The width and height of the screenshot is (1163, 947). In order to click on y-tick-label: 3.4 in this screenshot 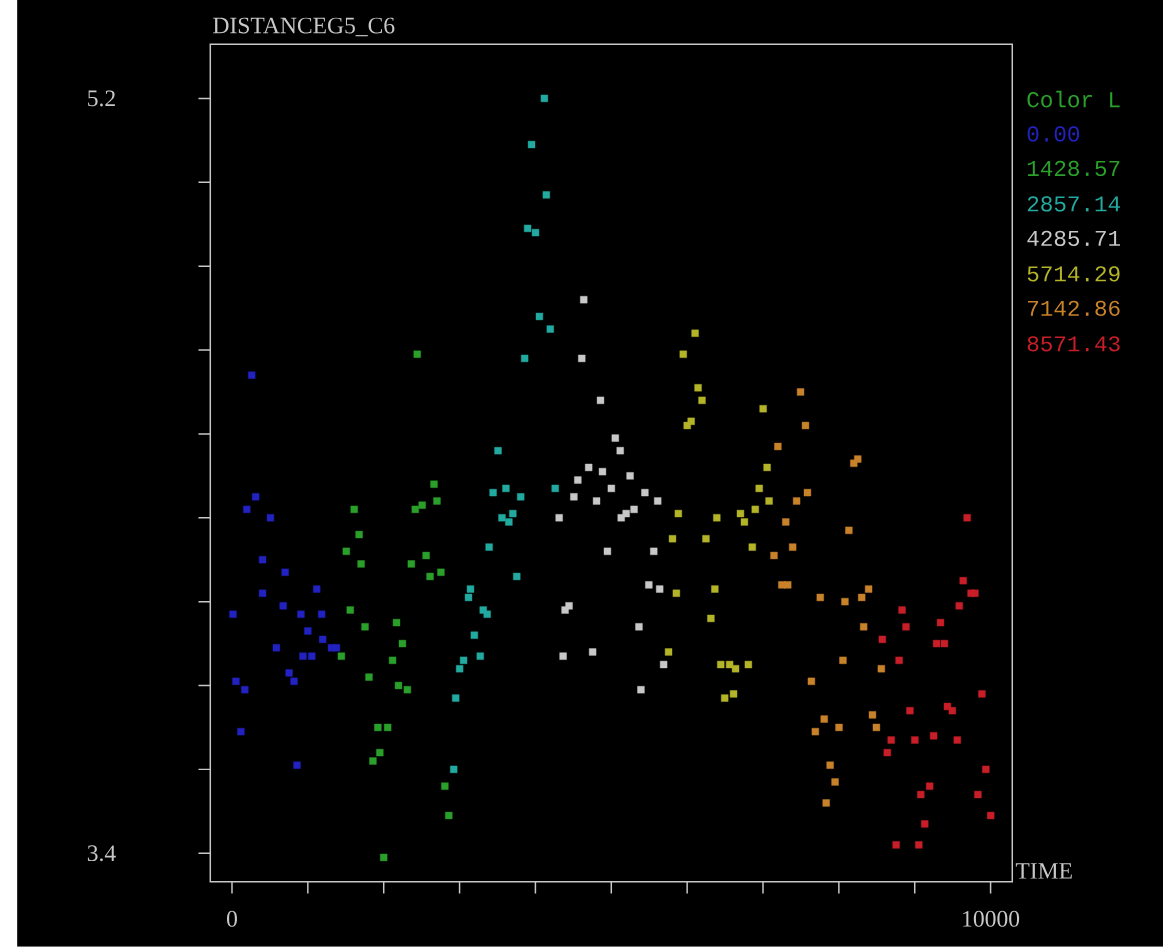, I will do `click(101, 853)`.